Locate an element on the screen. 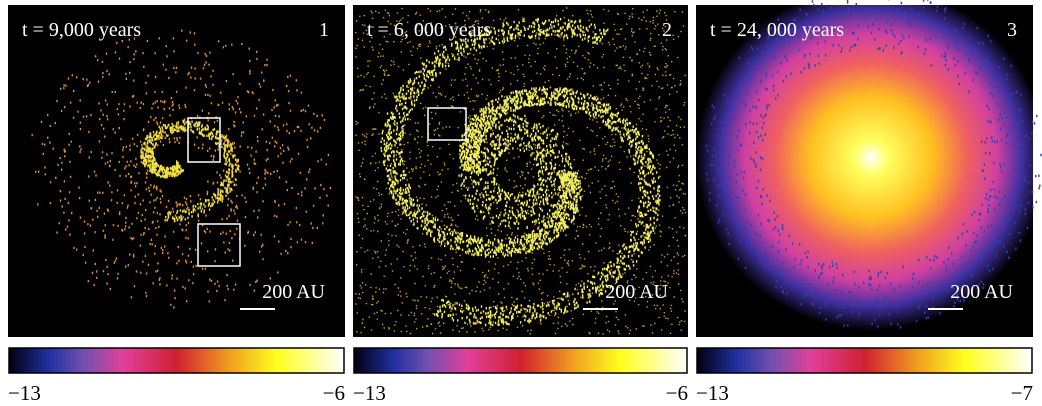  time-label: t = 6, 000 years is located at coordinates (429, 30).